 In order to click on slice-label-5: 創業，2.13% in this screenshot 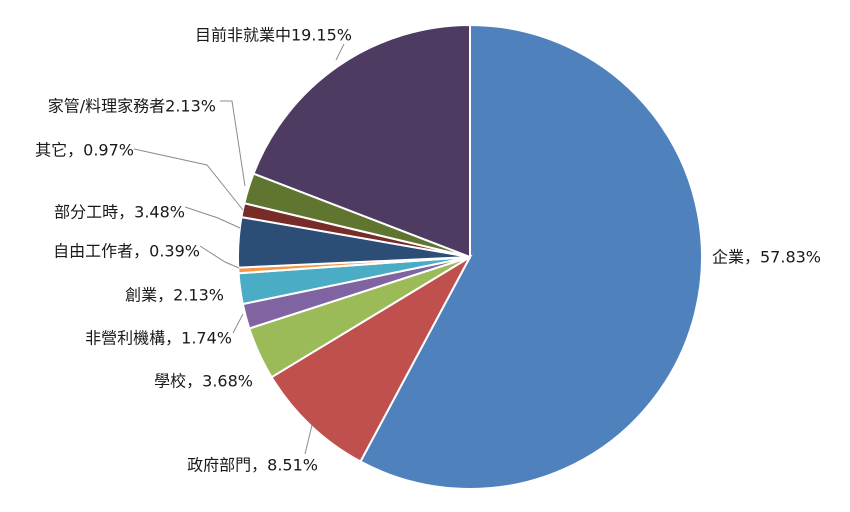, I will do `click(174, 295)`.